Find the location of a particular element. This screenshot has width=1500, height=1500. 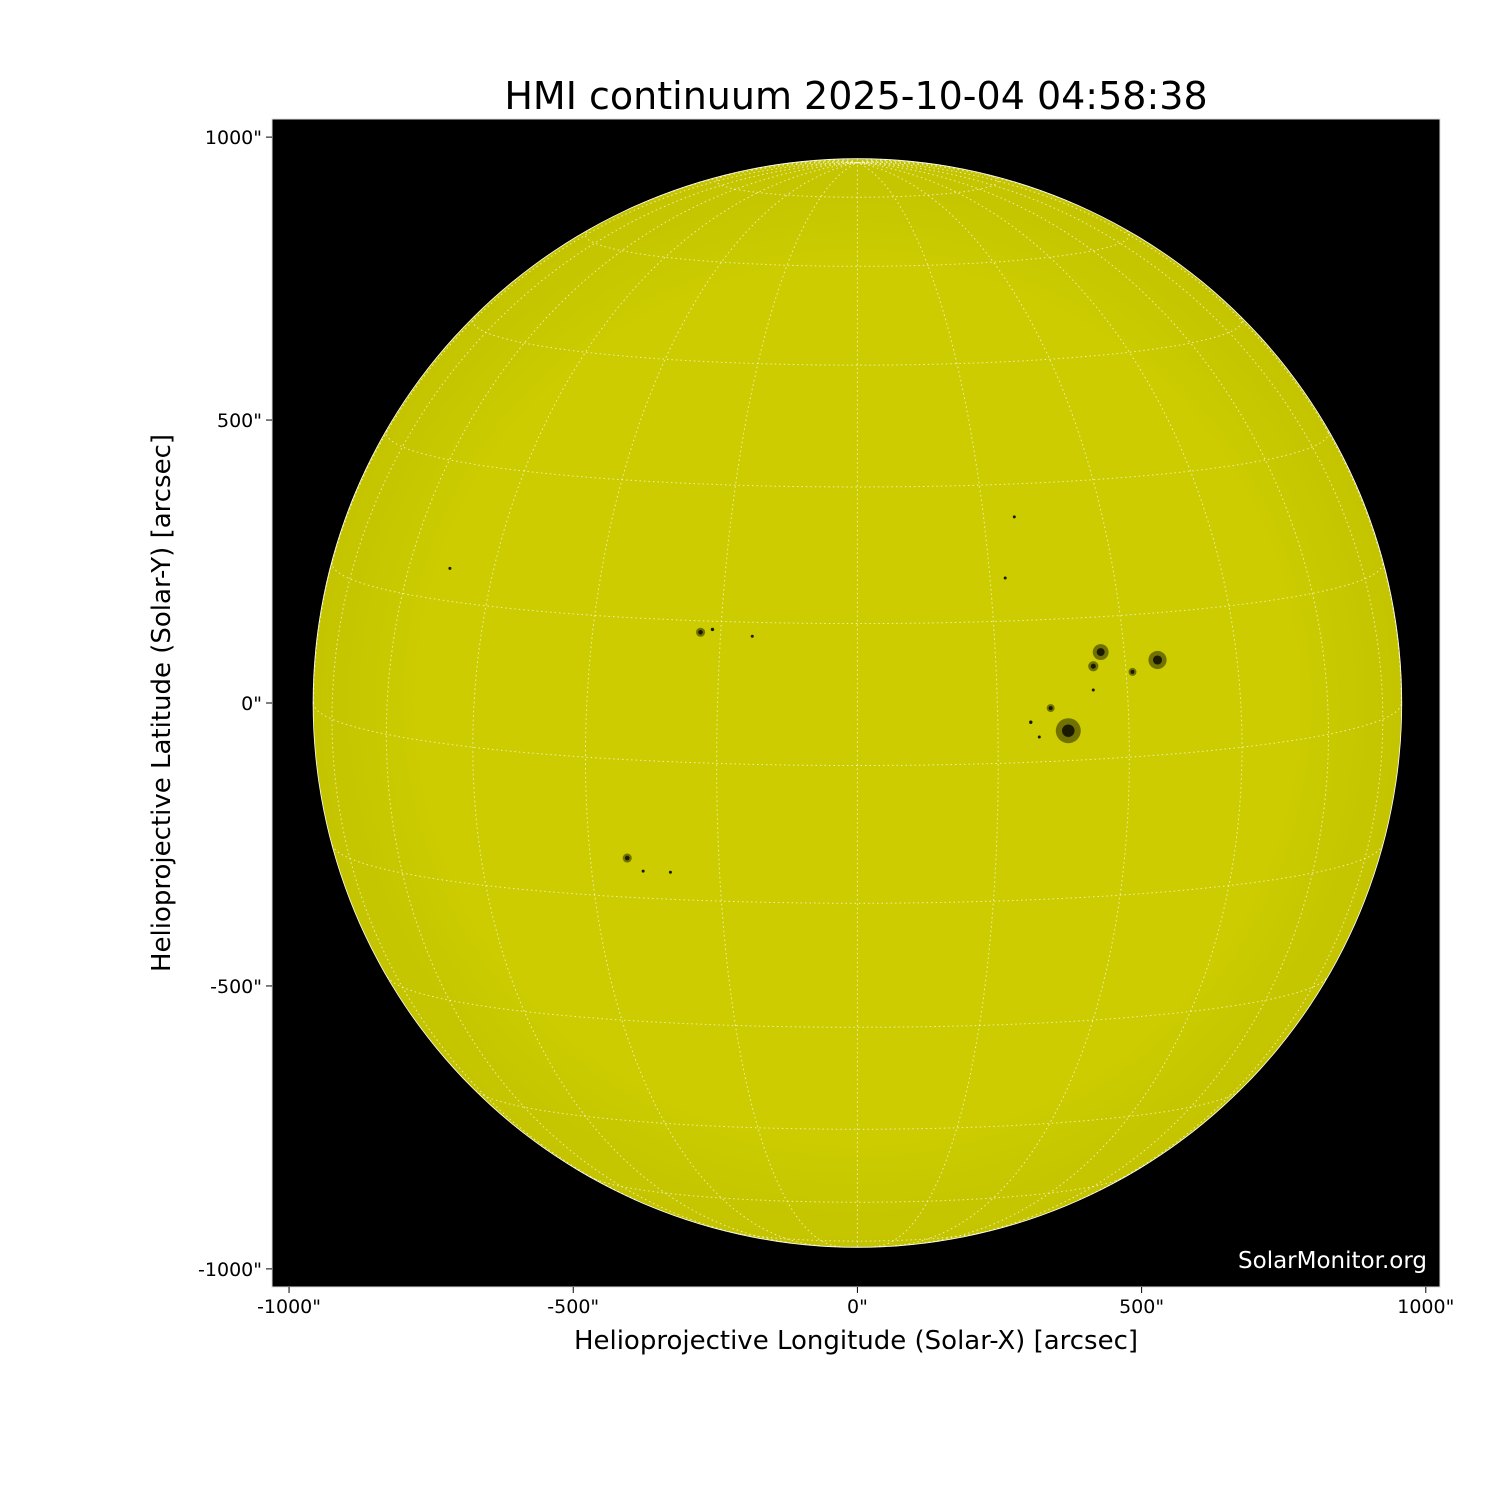

x-tick-label: -500" is located at coordinates (573, 1307).